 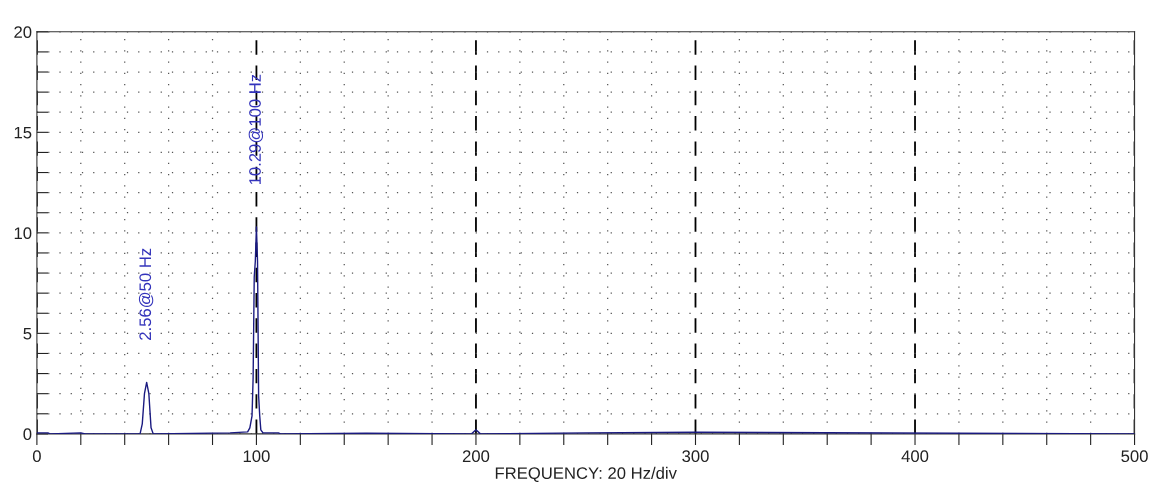 What do you see at coordinates (586, 474) in the screenshot?
I see `x-axis-title: FREQUENCY: 20 Hz/div` at bounding box center [586, 474].